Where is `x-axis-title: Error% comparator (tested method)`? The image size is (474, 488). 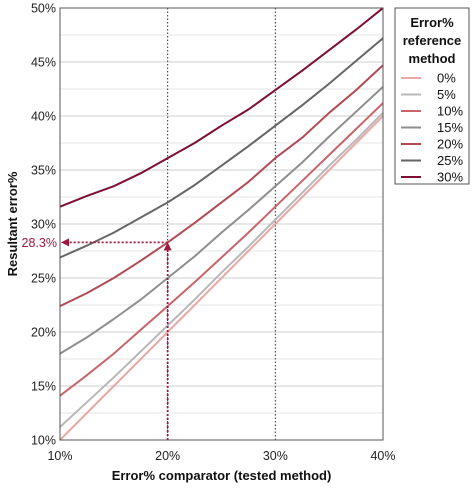
x-axis-title: Error% comparator (tested method) is located at coordinates (222, 475).